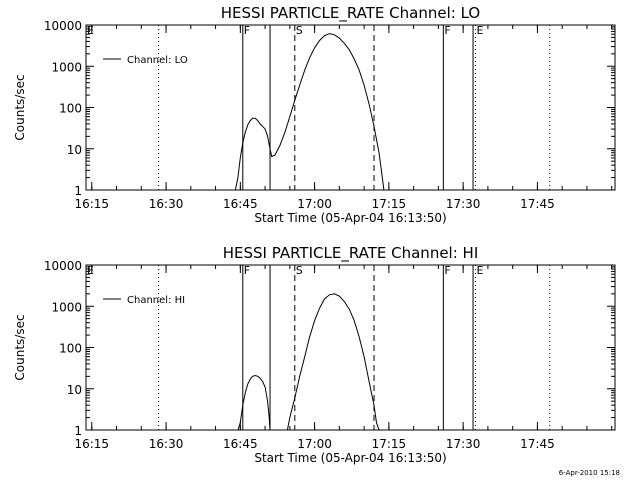  I want to click on legend-entry: Channel: LO, so click(157, 60).